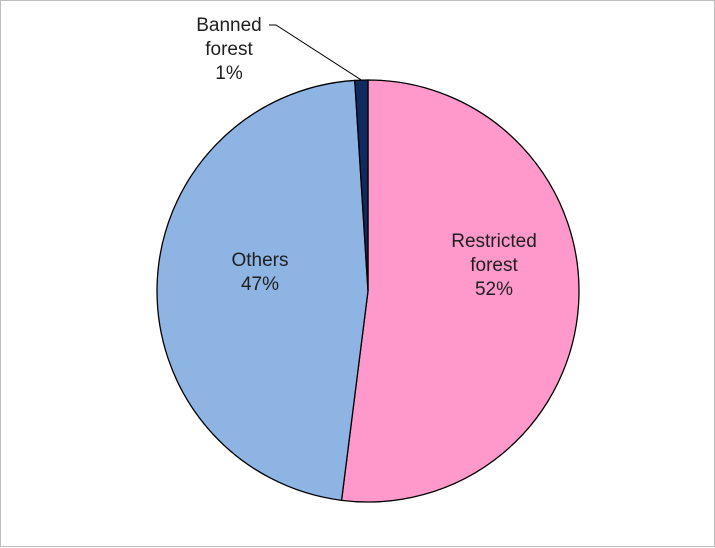 The image size is (715, 548). I want to click on slice-label-line: 1%, so click(229, 73).